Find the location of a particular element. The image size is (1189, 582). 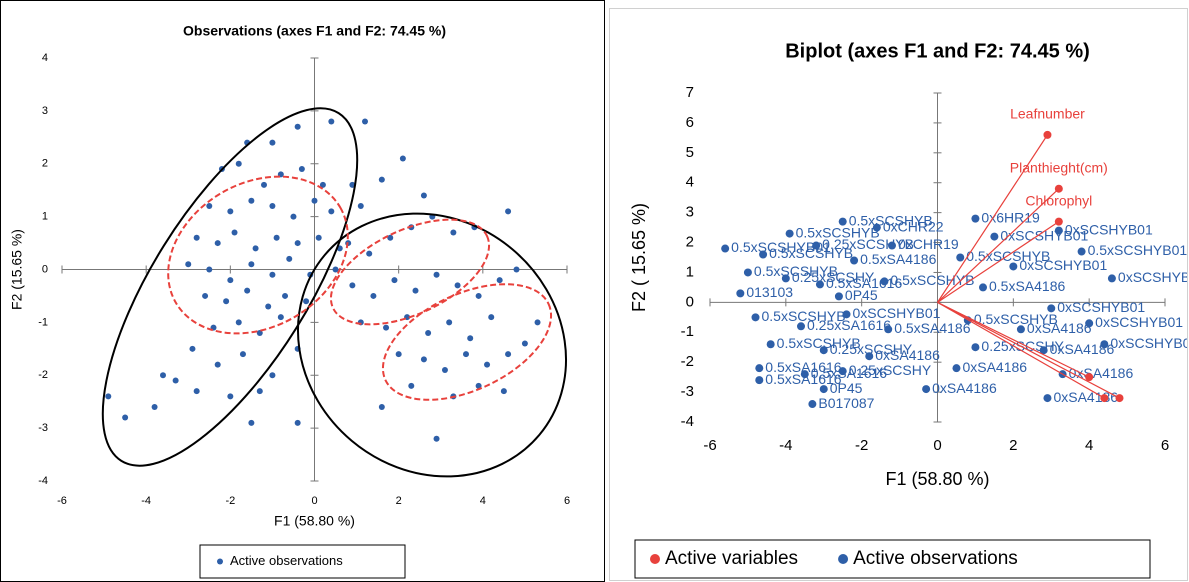

observation-label: 0P45 is located at coordinates (861, 295).